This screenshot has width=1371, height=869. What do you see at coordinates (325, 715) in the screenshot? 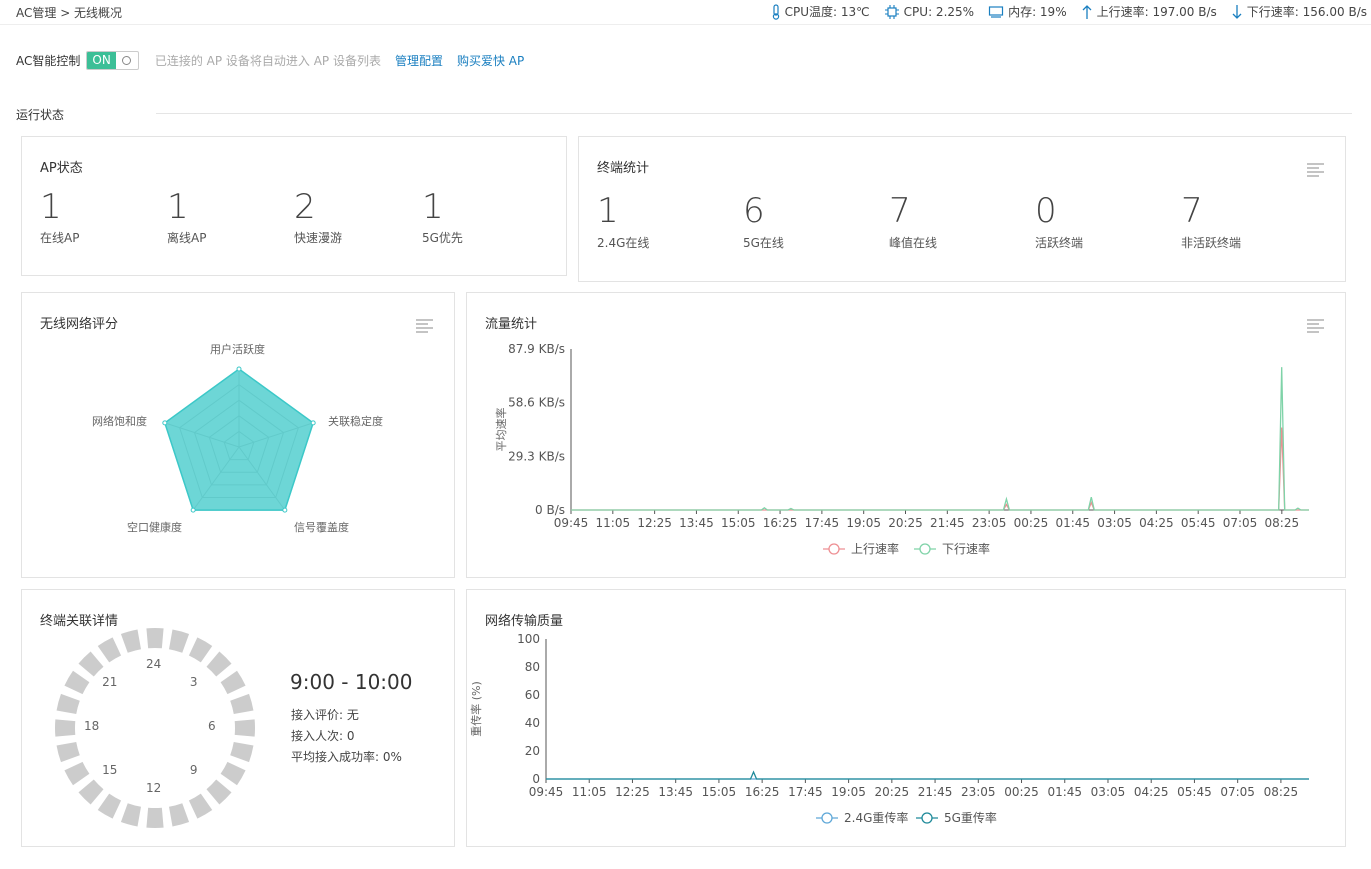
I see `access-rating: 接入评价: 无` at bounding box center [325, 715].